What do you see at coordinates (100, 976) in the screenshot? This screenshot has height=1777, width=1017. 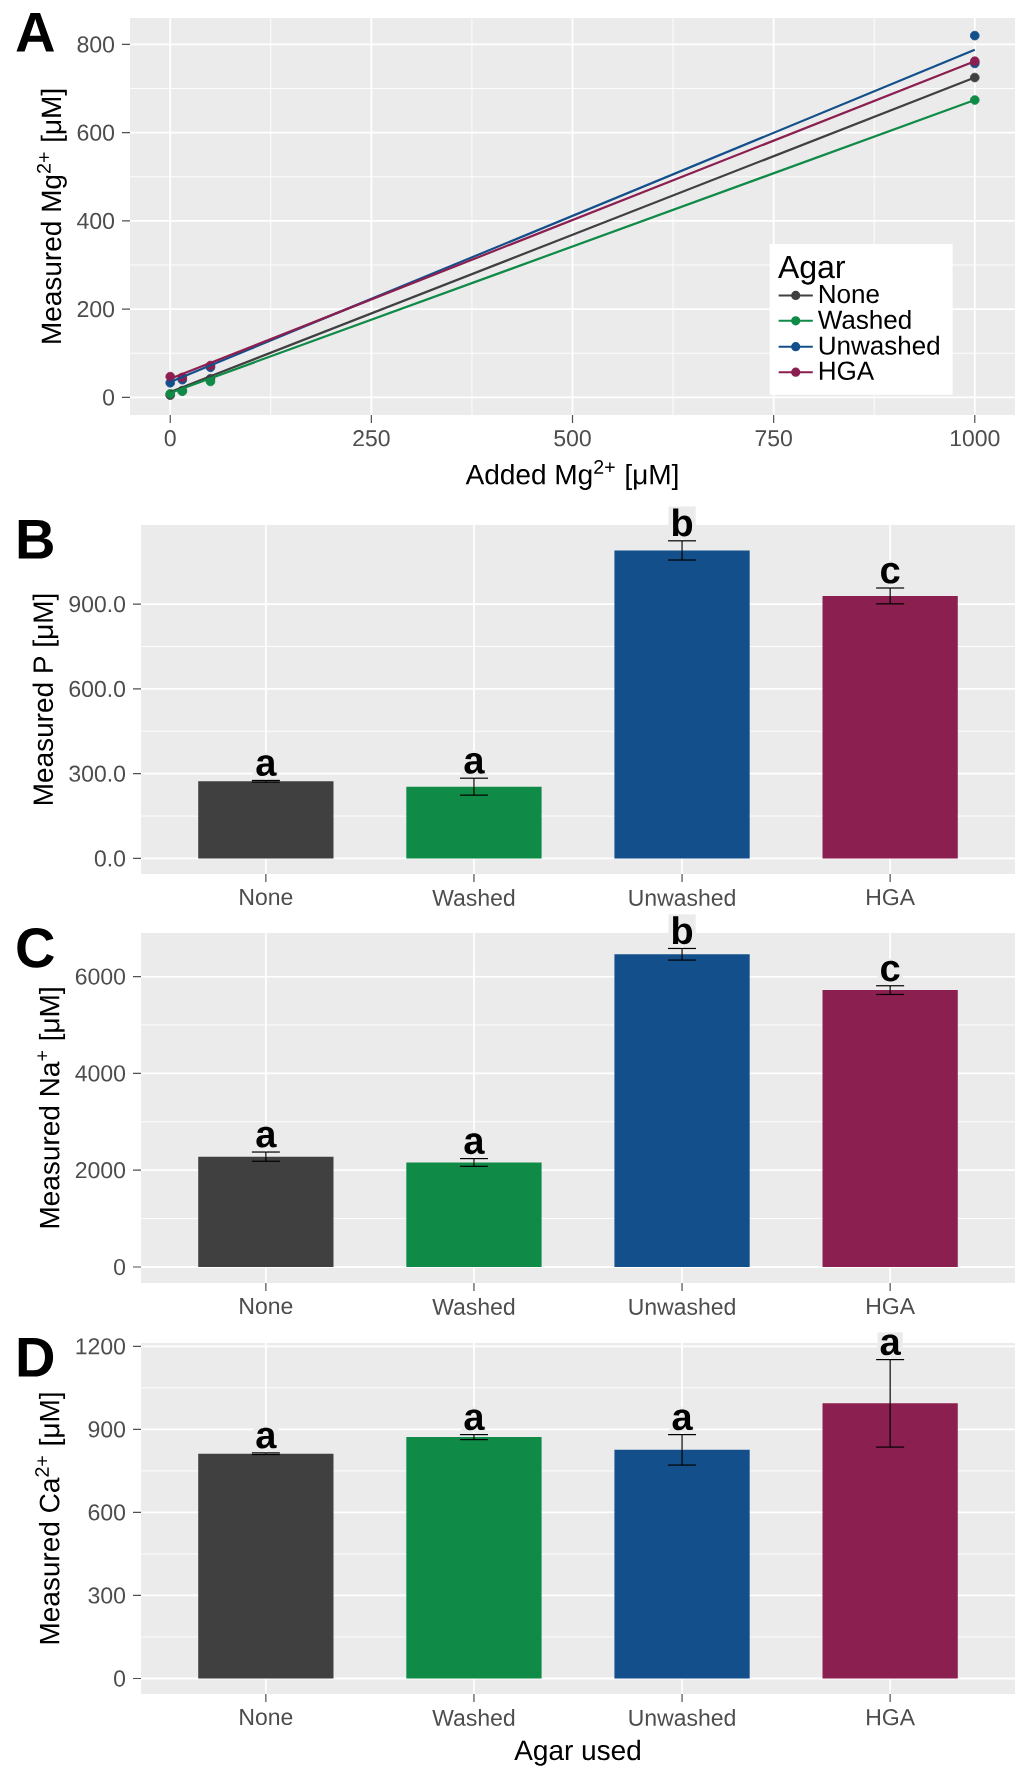 I see `y-tick-label: 6000` at bounding box center [100, 976].